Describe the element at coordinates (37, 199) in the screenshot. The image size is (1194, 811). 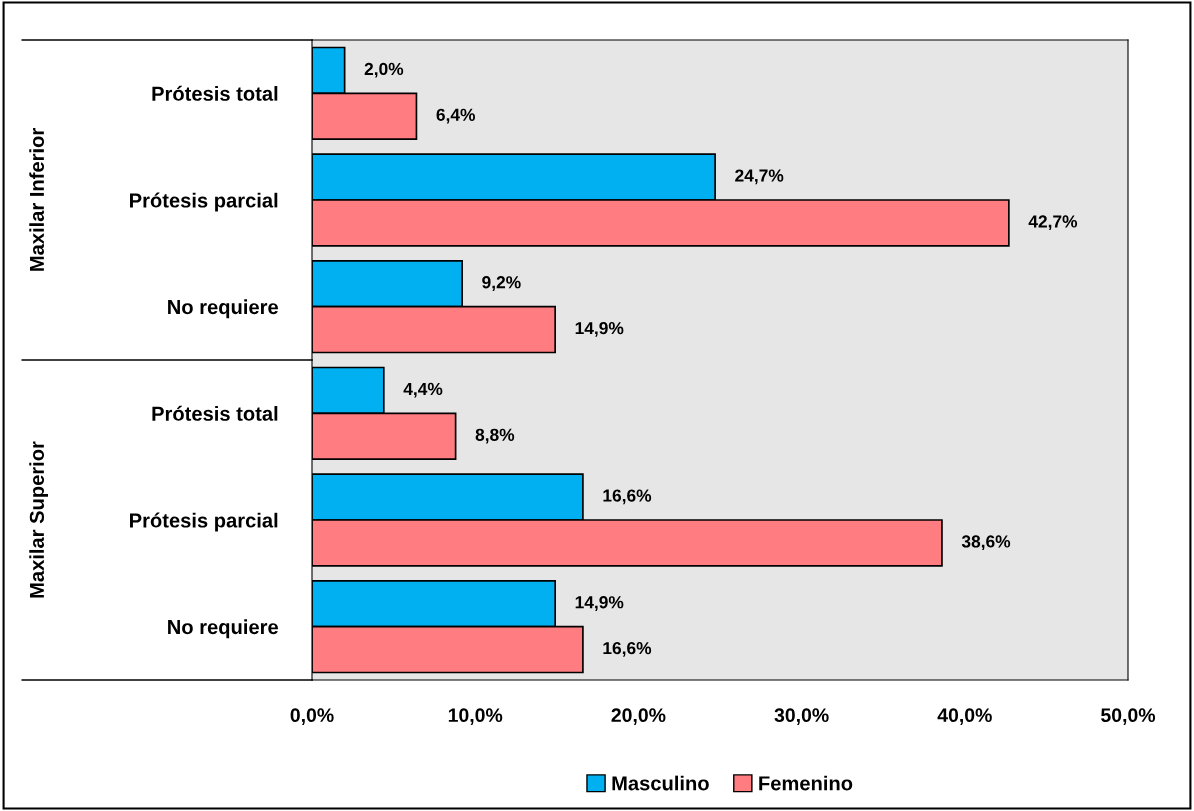
I see `text: Maxilar Inferior` at that location.